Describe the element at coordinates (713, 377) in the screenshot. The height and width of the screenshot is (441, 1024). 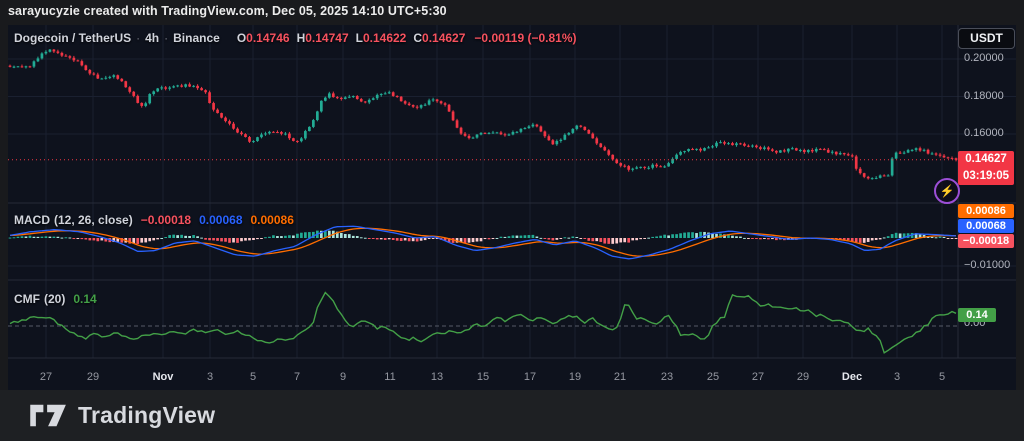
I see `time-axis-label: 25` at that location.